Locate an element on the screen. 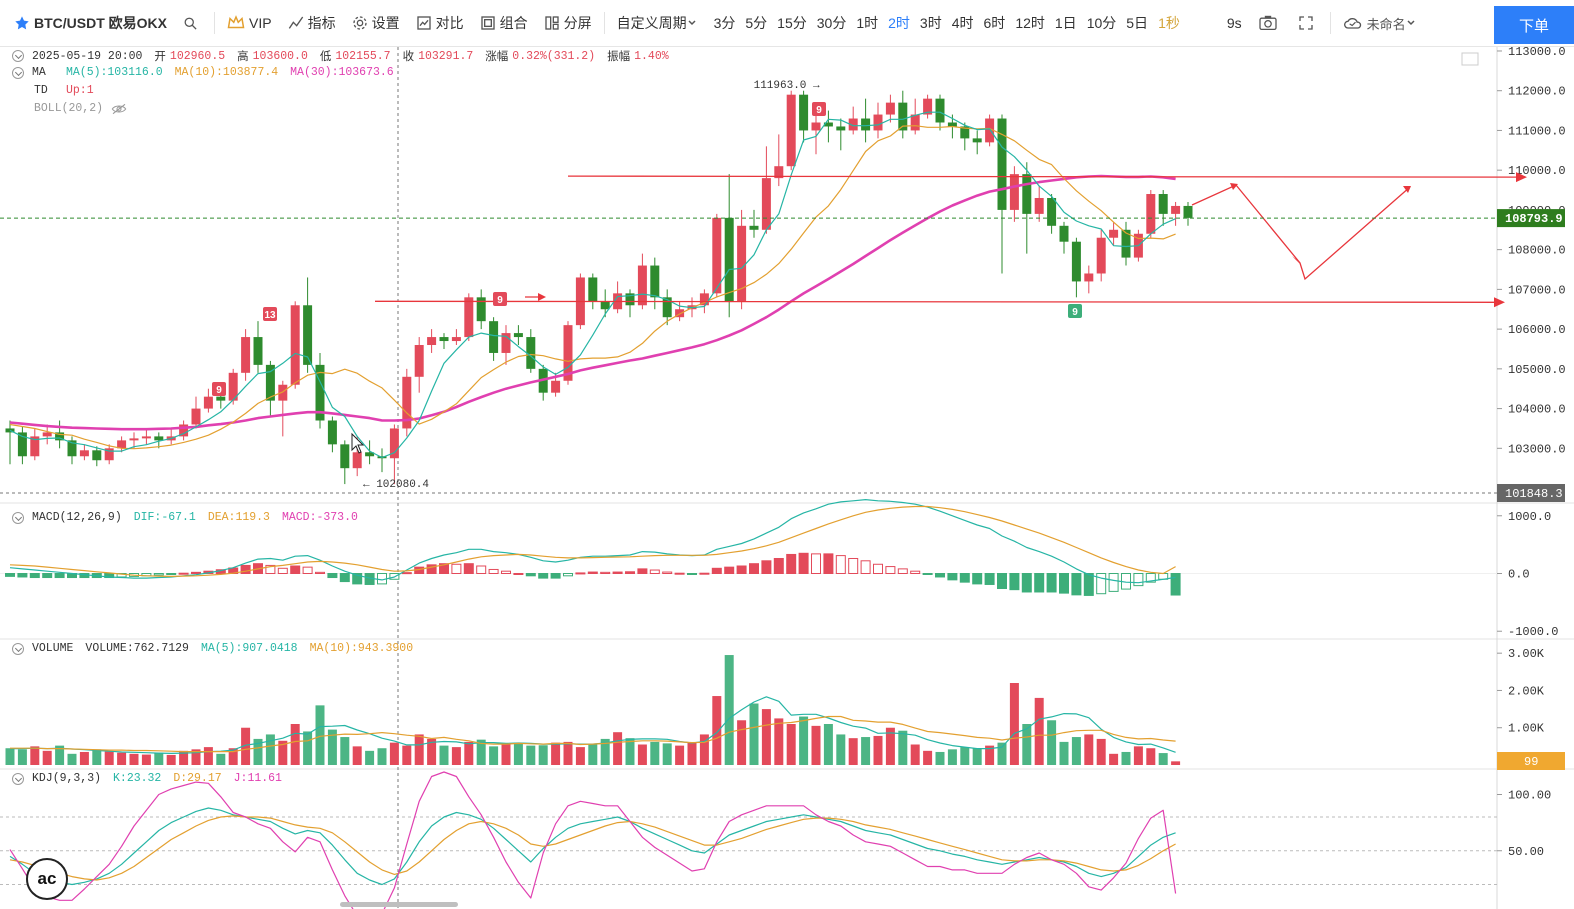 The width and height of the screenshot is (1574, 909). price-tick-label: 107000.0 is located at coordinates (1537, 290).